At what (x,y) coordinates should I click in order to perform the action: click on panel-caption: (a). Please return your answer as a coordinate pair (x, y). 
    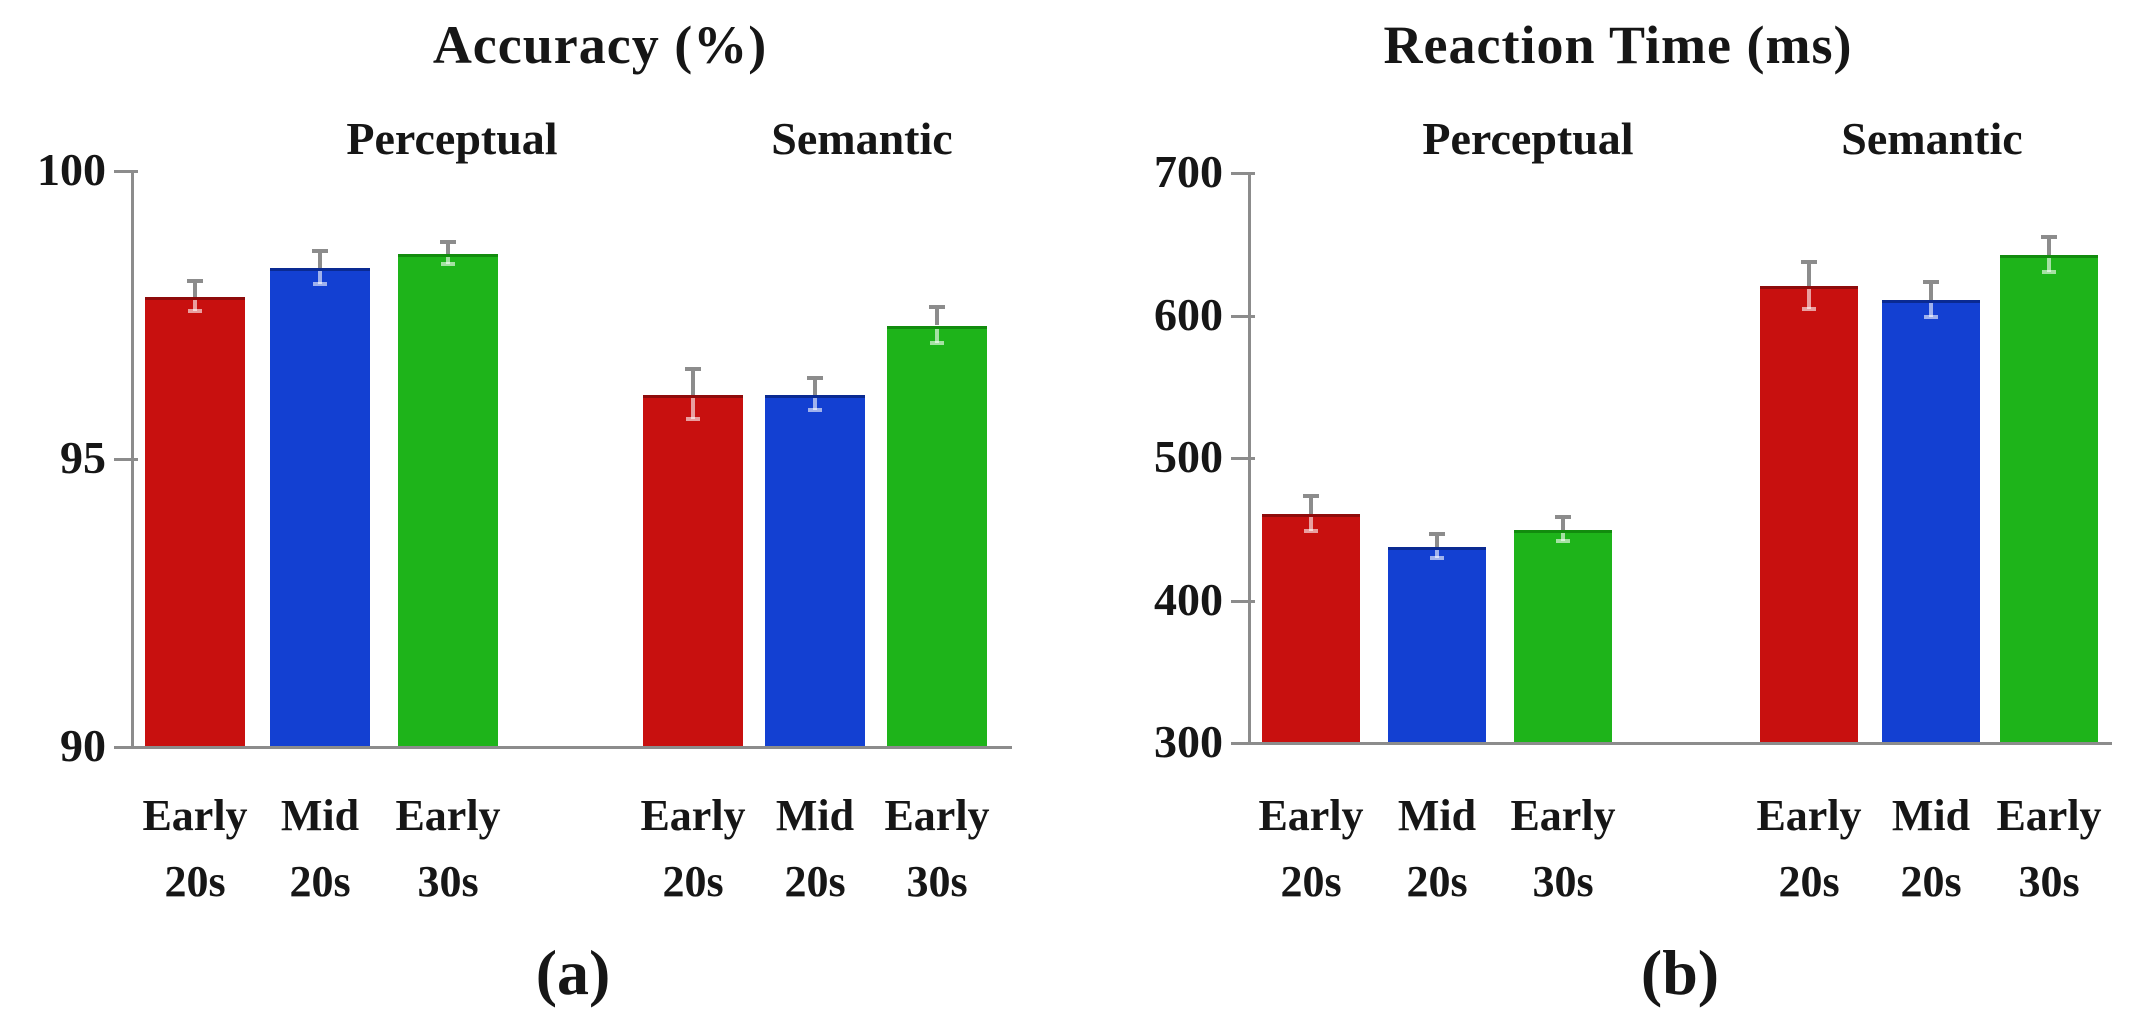
    Looking at the image, I should click on (573, 972).